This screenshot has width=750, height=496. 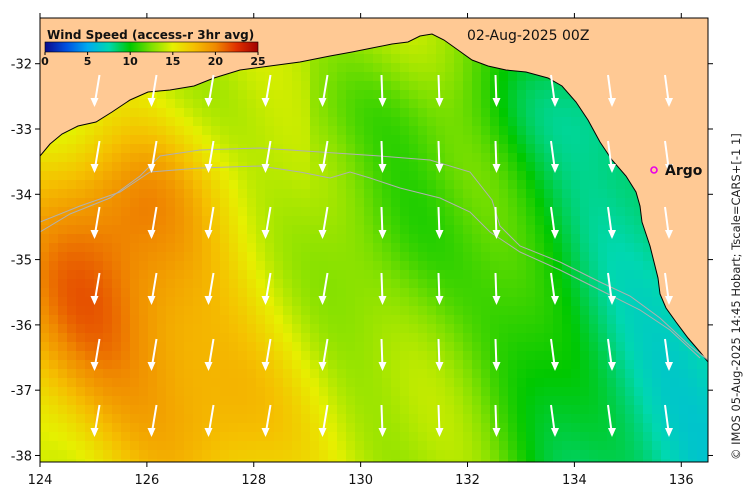 I want to click on colorbar-gradient, so click(x=151, y=47).